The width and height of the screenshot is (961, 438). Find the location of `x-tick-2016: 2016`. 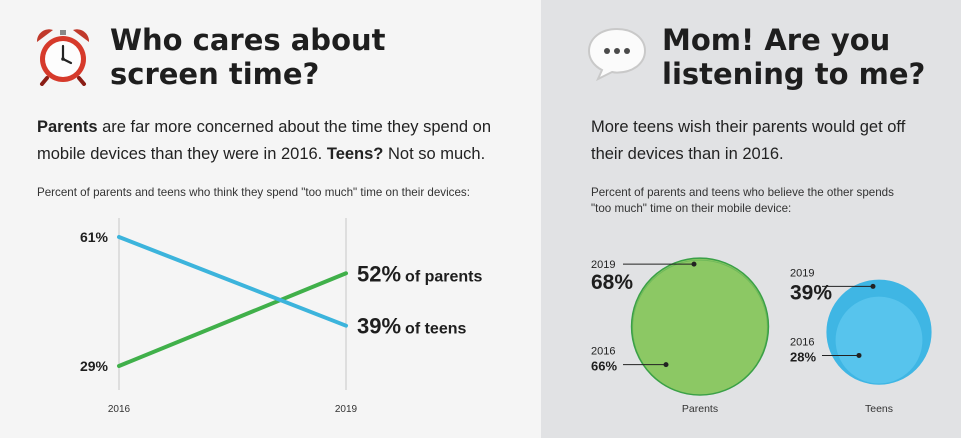

x-tick-2016: 2016 is located at coordinates (119, 409).